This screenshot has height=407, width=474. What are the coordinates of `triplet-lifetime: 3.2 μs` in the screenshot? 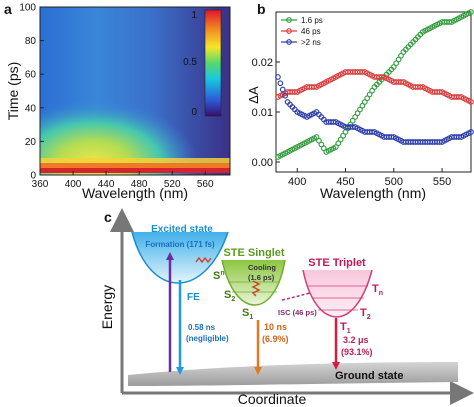 It's located at (356, 340).